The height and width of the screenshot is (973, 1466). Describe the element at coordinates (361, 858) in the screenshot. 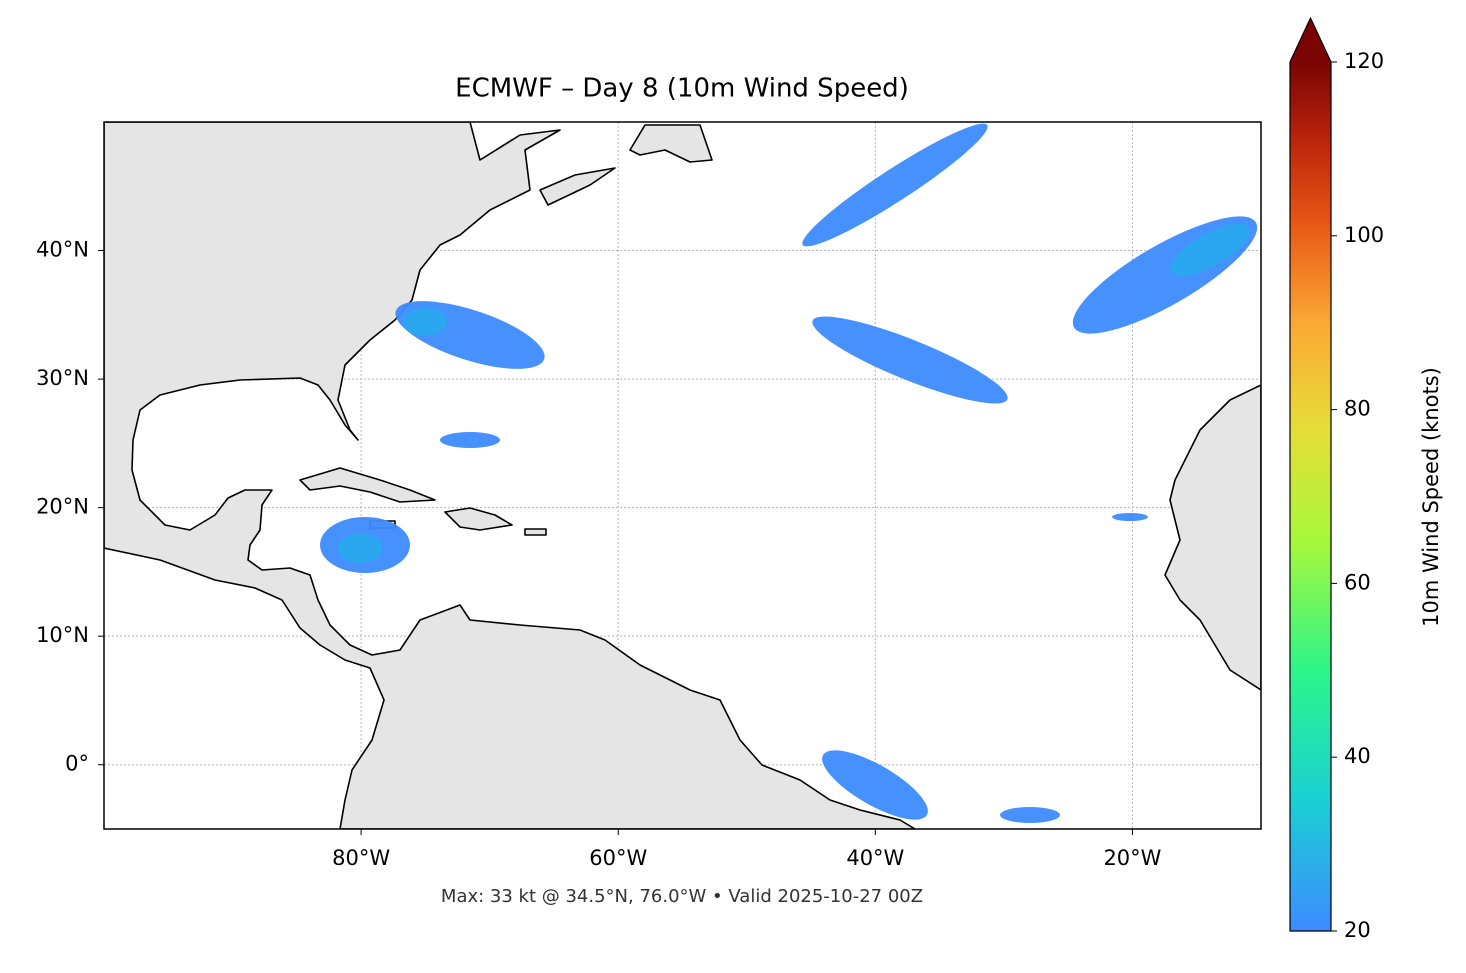

I see `x-tick-label: 80°W` at that location.